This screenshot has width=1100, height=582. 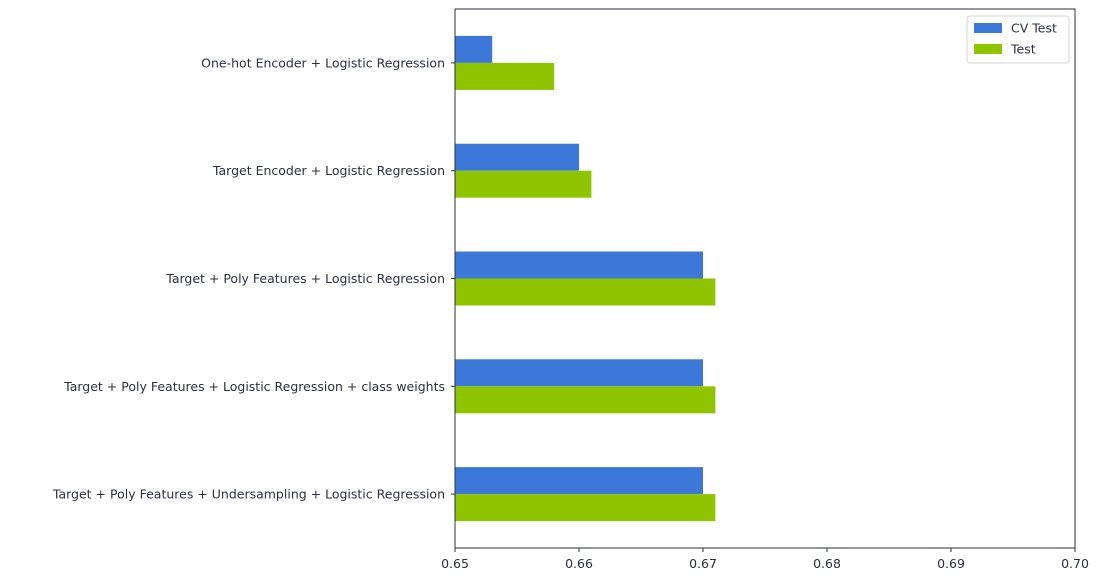 What do you see at coordinates (1018, 39) in the screenshot?
I see `legend: CV Test Test` at bounding box center [1018, 39].